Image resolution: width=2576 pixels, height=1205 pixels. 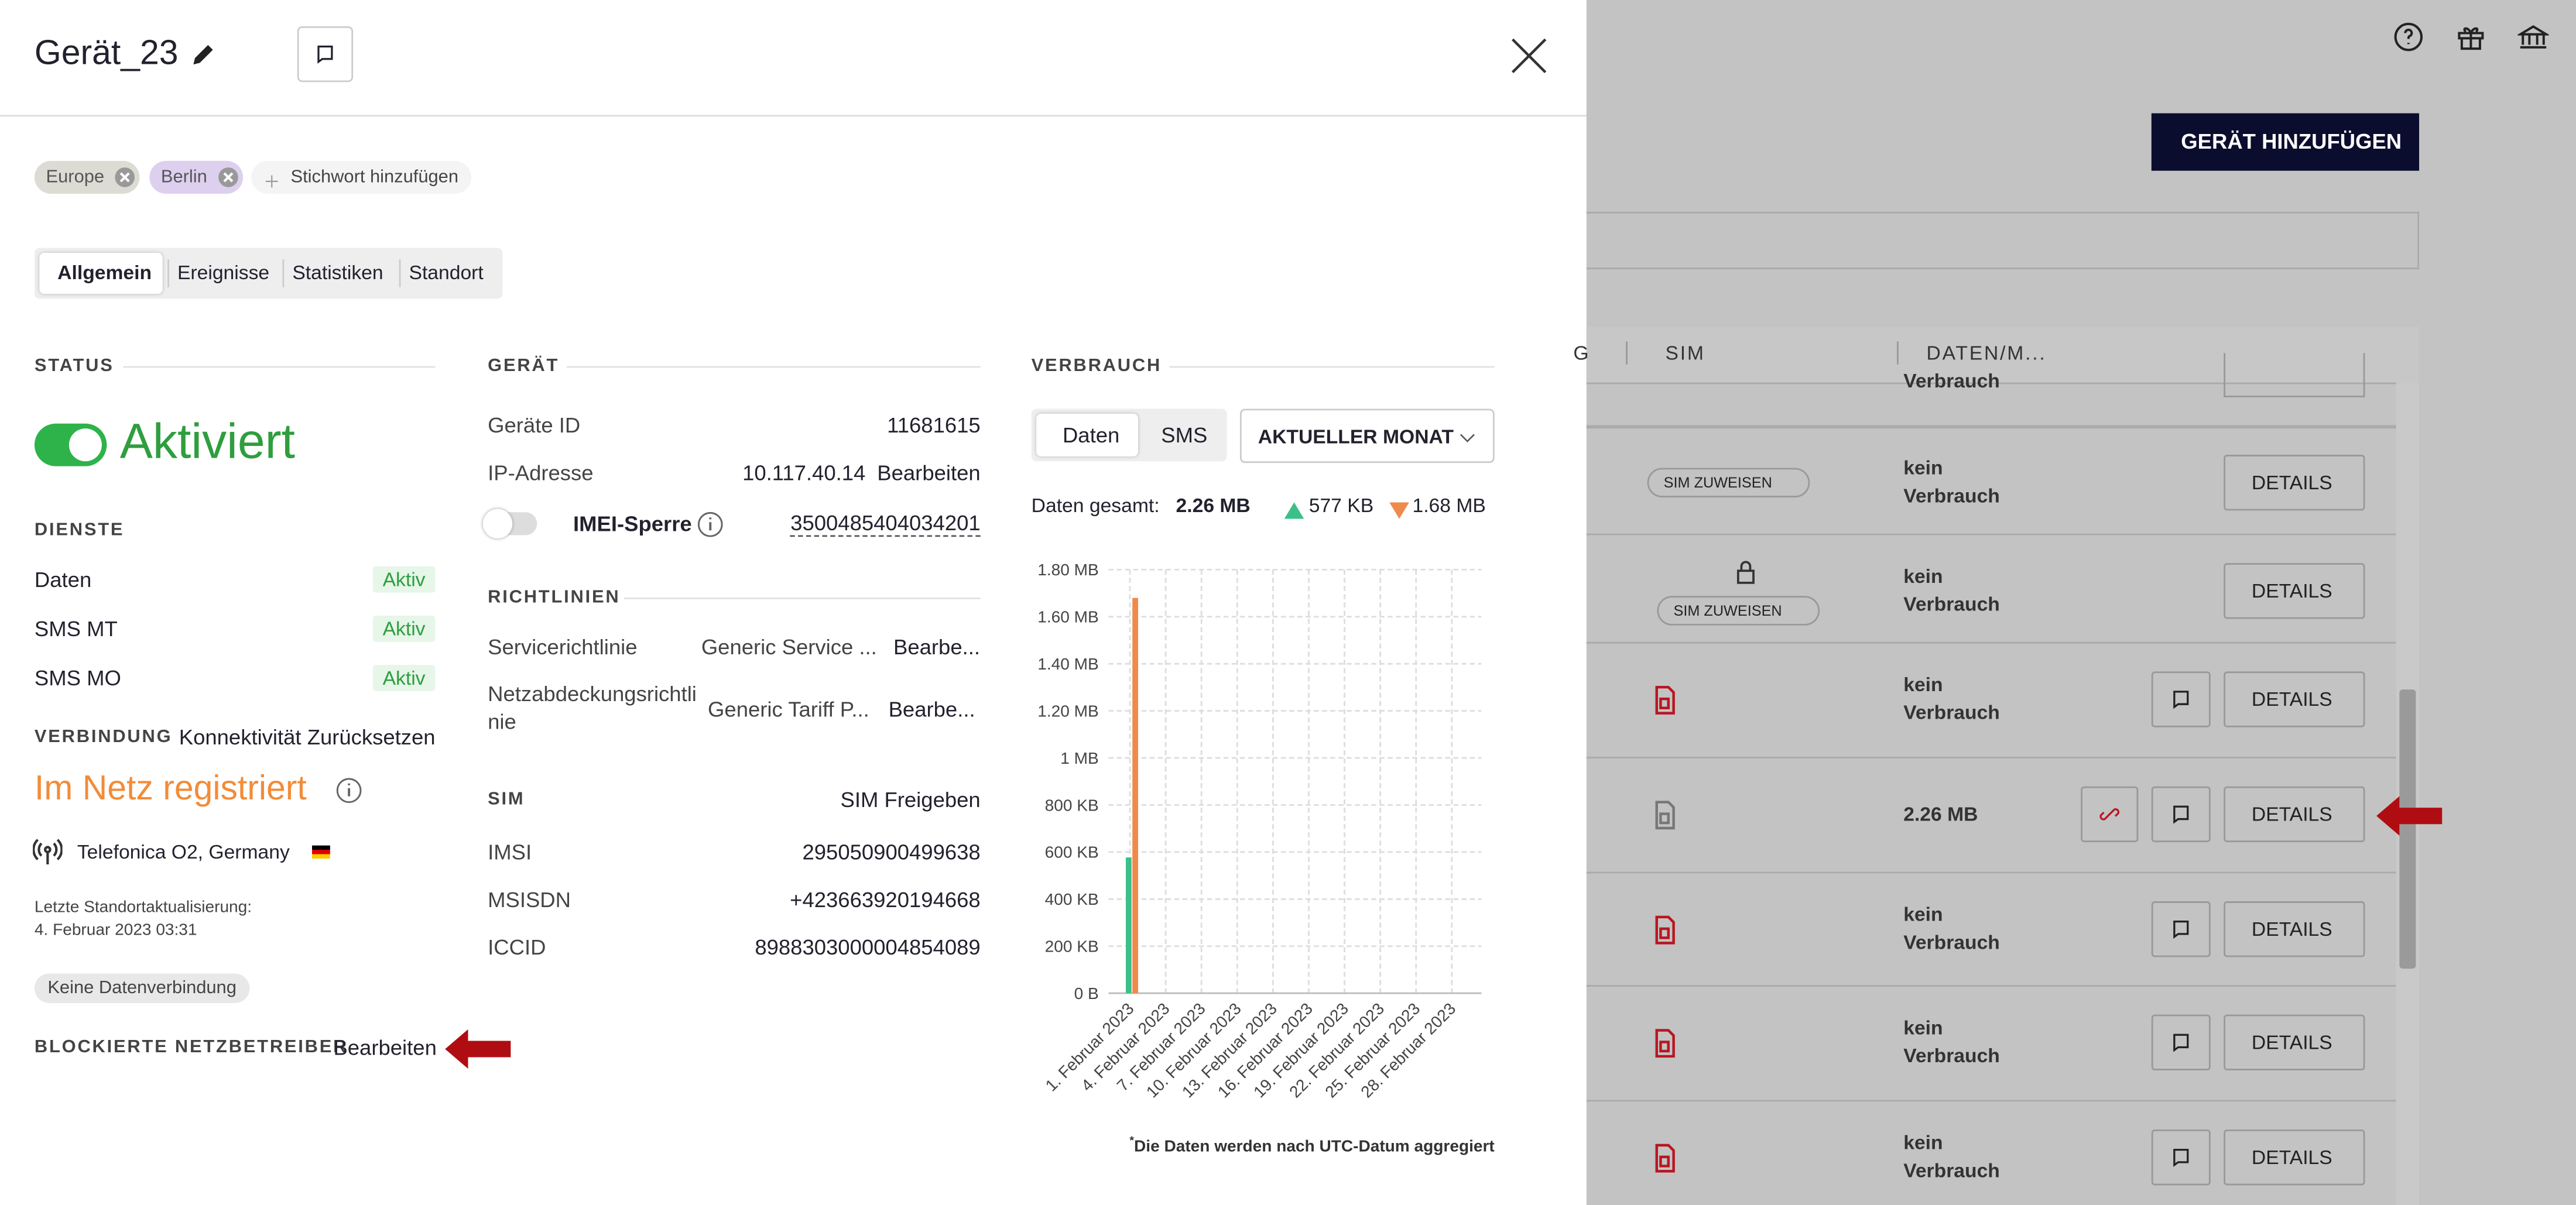 I want to click on y-tick-label: 1.60 MB, so click(x=1067, y=617).